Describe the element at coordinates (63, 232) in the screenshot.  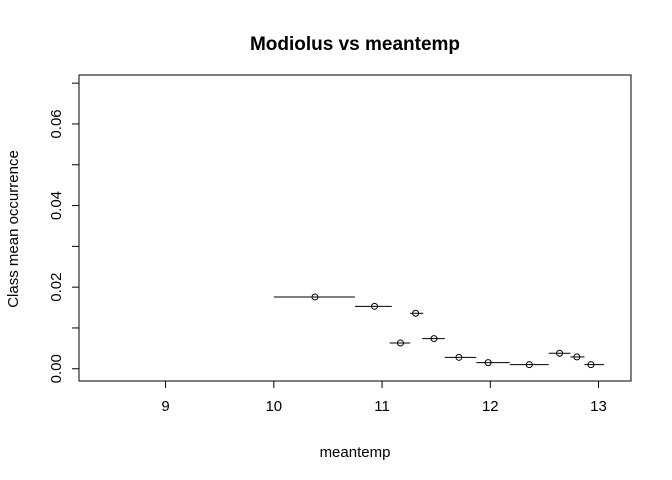
I see `y-axis: 0.00 0.02 0.04 0.06` at that location.